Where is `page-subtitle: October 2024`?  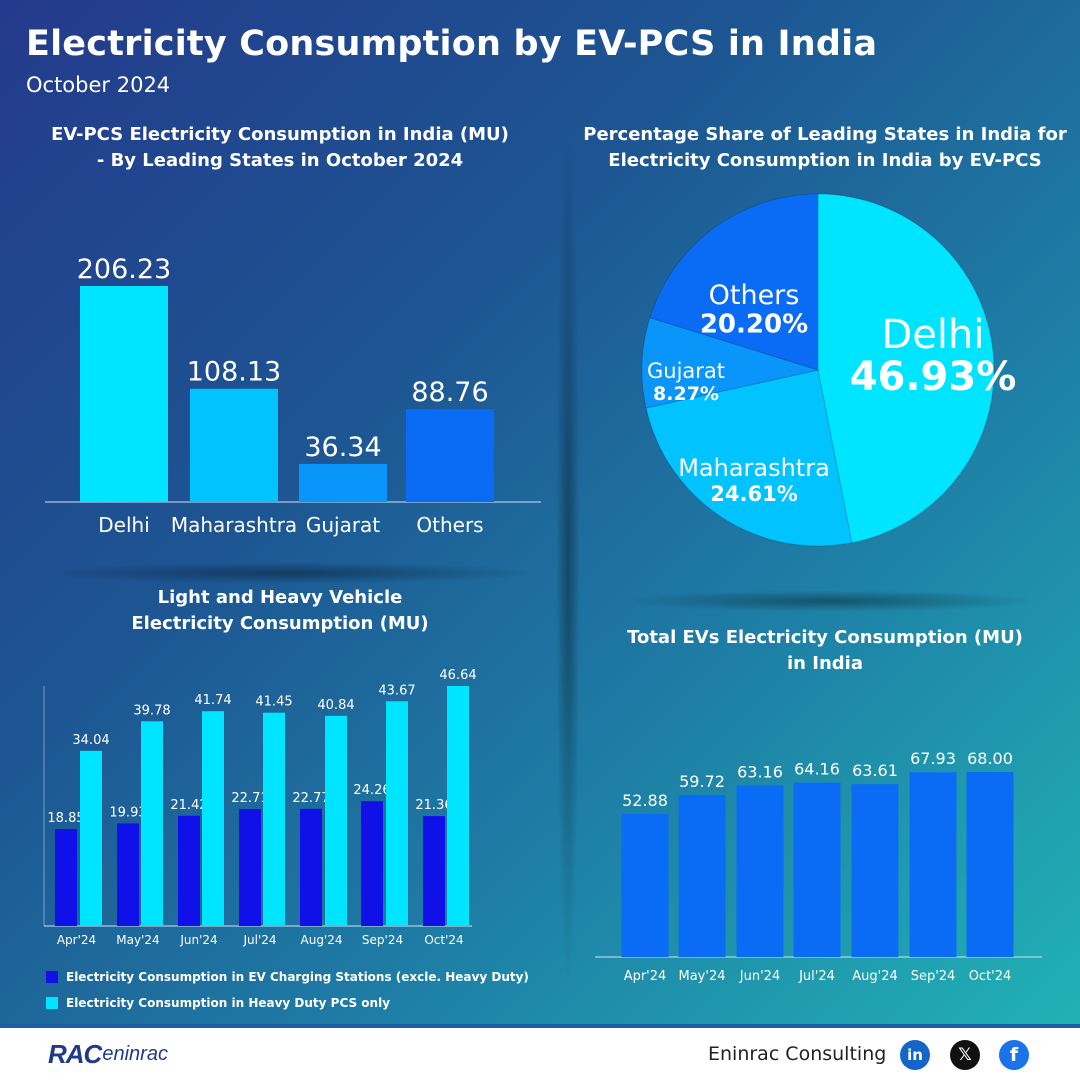
page-subtitle: October 2024 is located at coordinates (98, 85).